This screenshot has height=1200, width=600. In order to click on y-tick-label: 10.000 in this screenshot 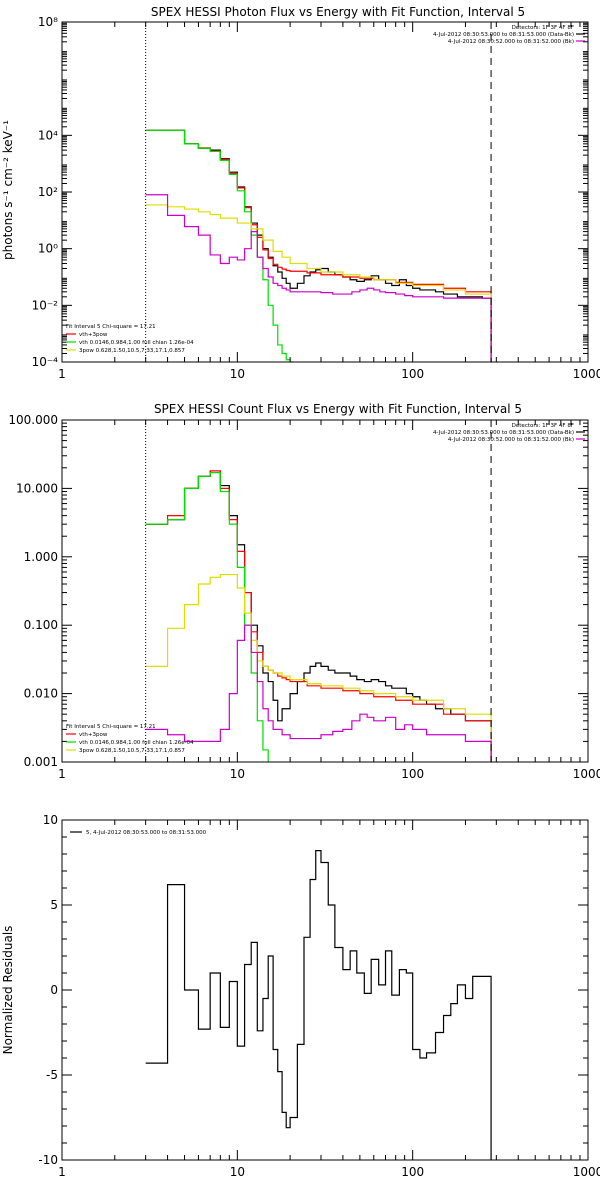, I will do `click(37, 488)`.